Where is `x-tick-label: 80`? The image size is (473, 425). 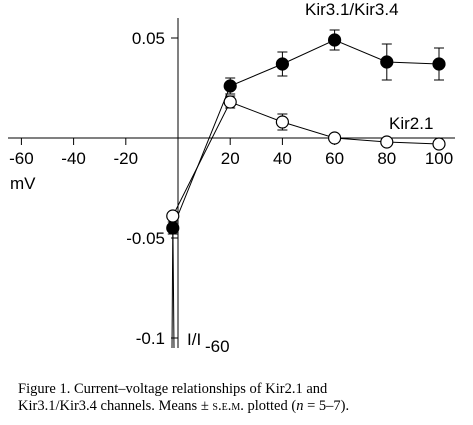 x-tick-label: 80 is located at coordinates (386, 158).